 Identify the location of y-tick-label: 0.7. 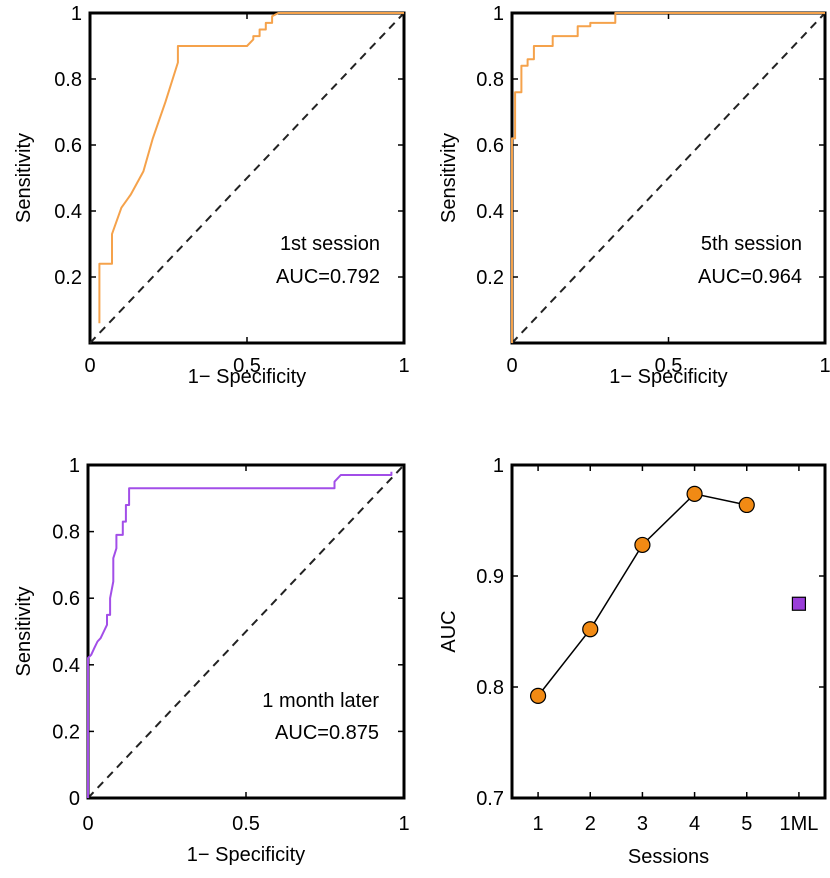
(490, 799).